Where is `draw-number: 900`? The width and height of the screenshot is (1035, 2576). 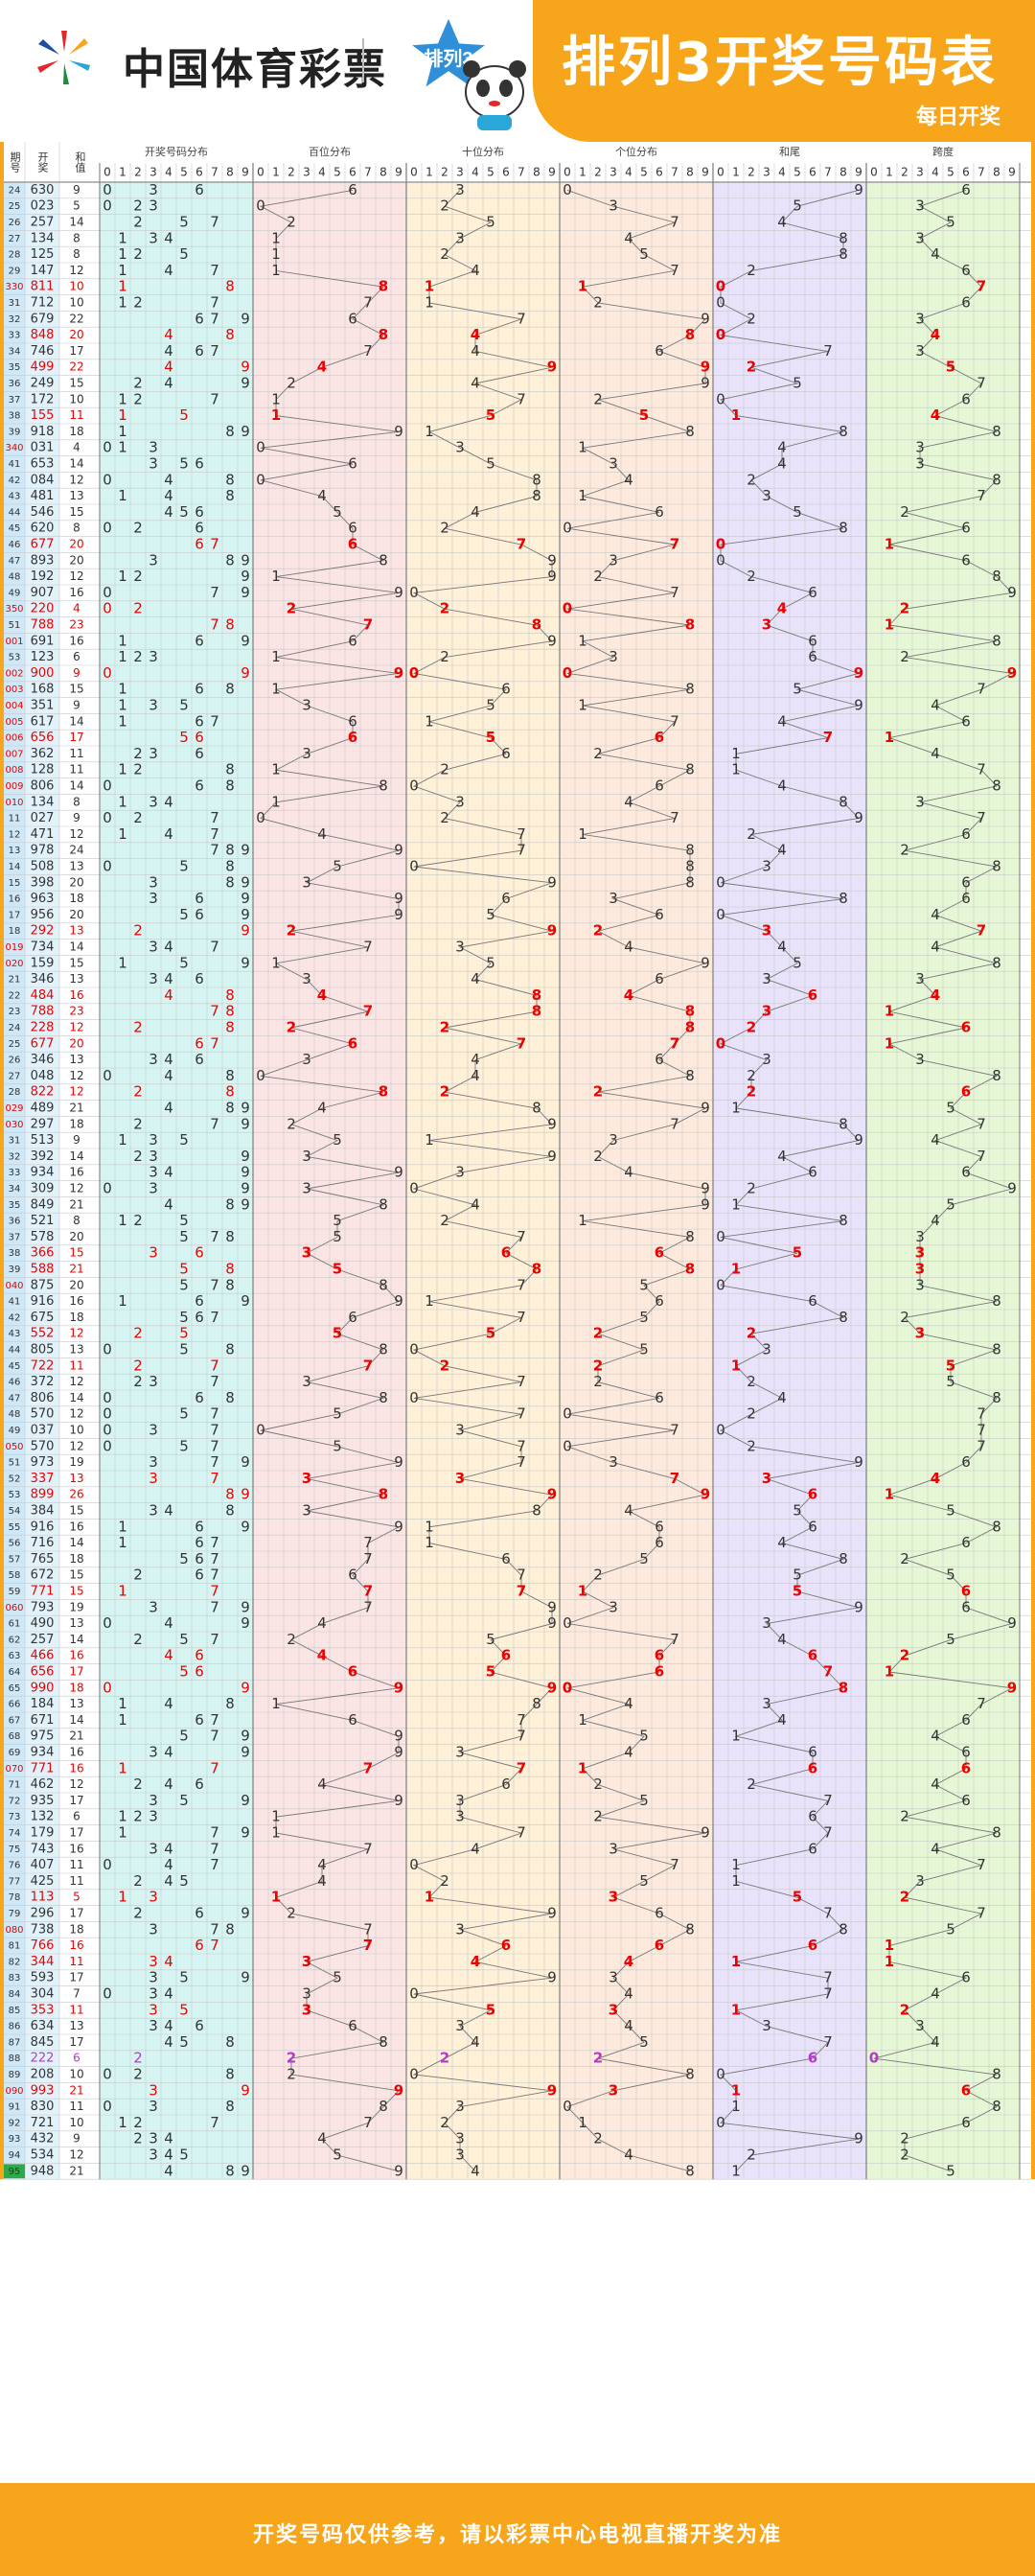
draw-number: 900 is located at coordinates (43, 673).